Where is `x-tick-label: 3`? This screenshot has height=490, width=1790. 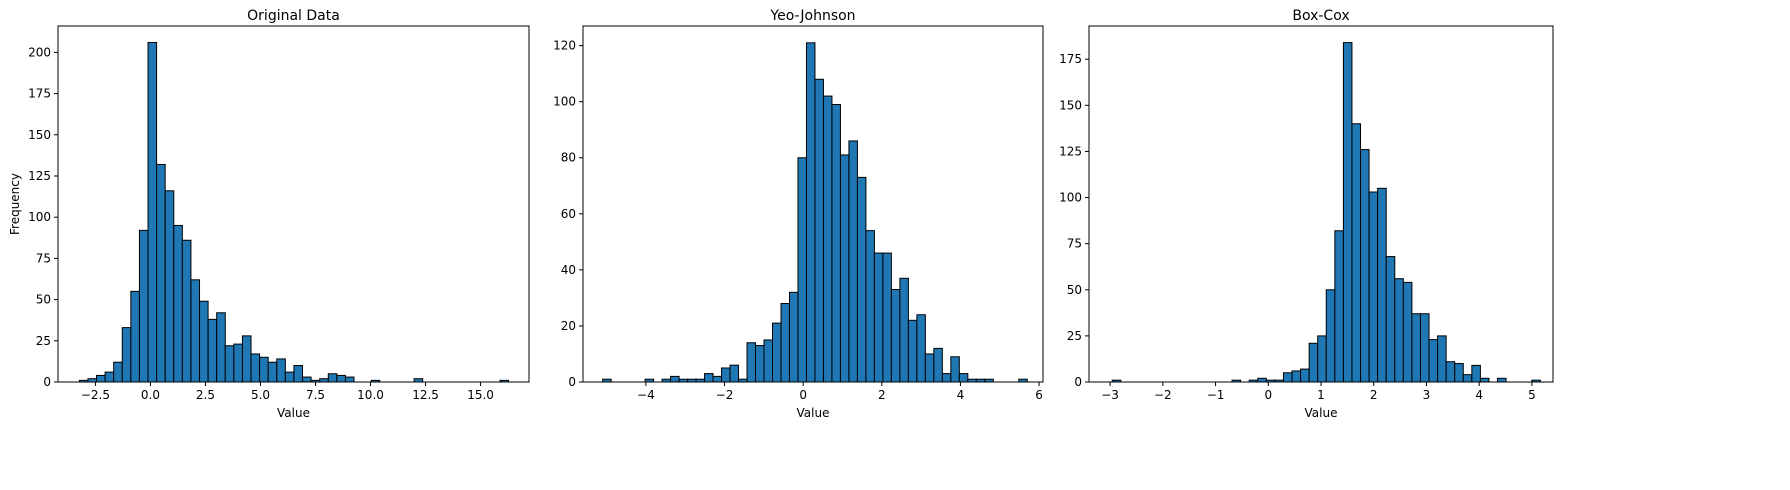
x-tick-label: 3 is located at coordinates (1427, 395).